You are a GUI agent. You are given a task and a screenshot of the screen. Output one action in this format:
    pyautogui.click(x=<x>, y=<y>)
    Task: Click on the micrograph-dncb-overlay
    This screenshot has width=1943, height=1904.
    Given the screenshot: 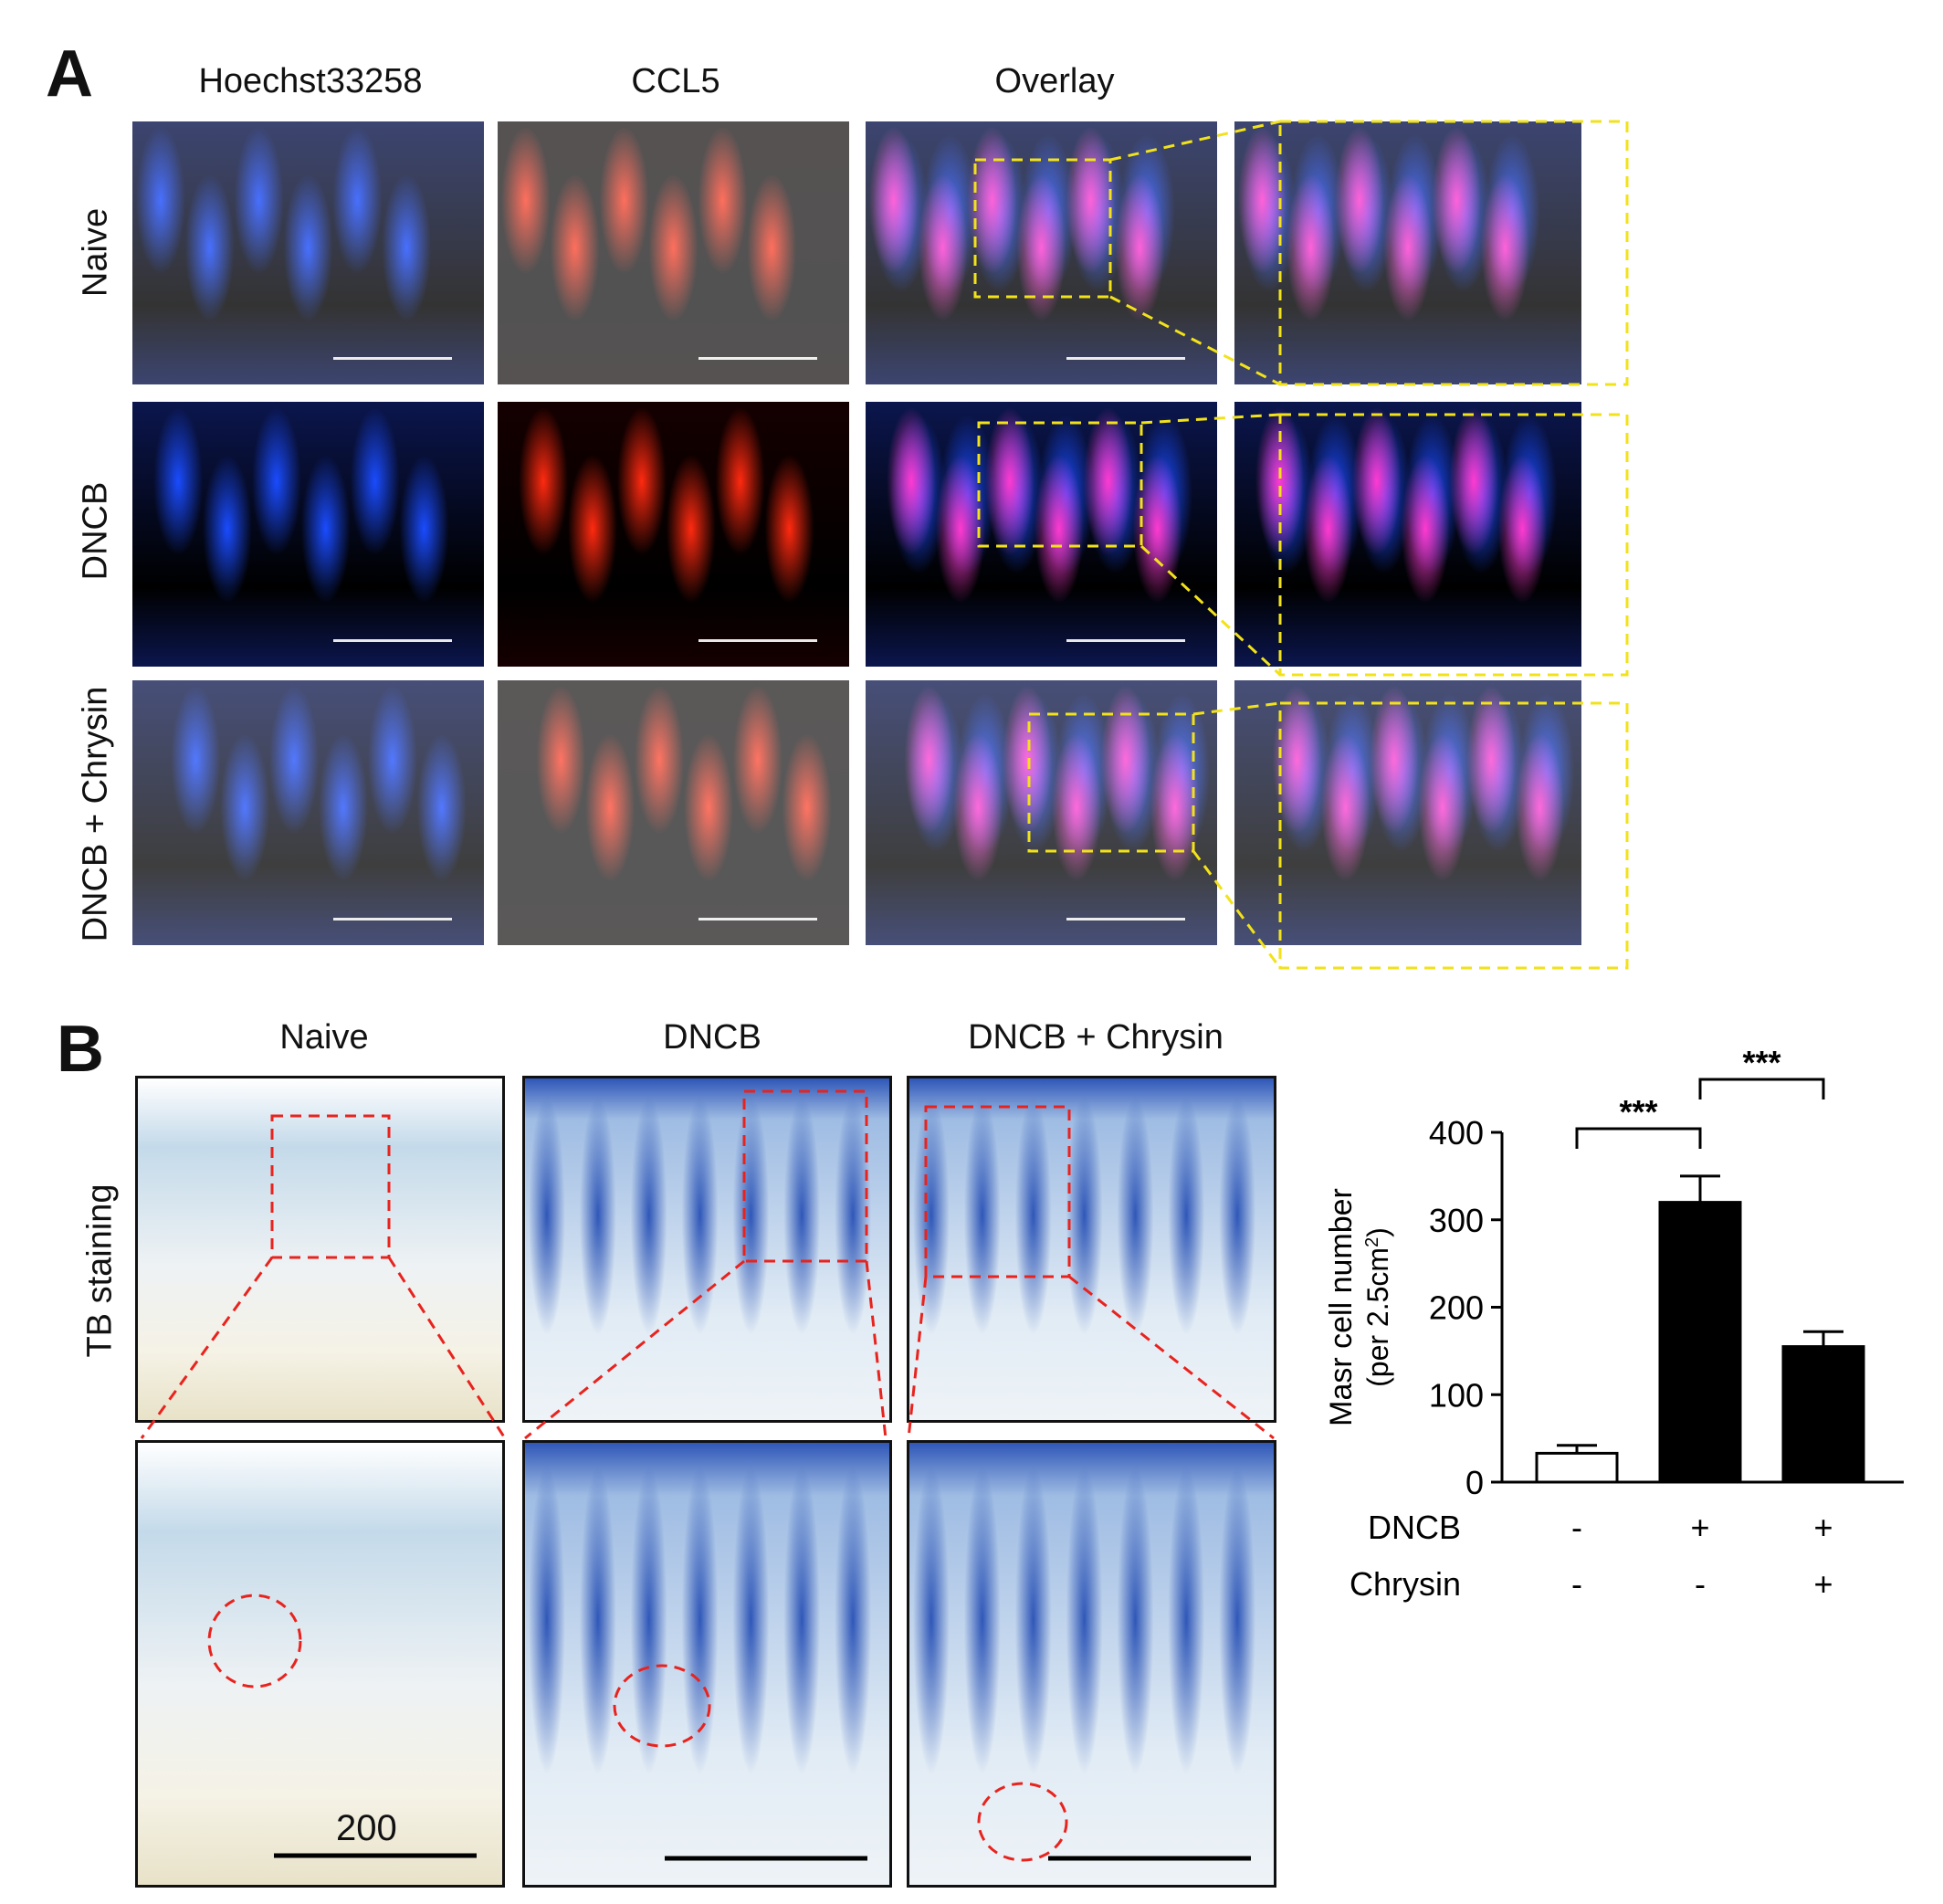 What is the action you would take?
    pyautogui.click(x=1041, y=535)
    